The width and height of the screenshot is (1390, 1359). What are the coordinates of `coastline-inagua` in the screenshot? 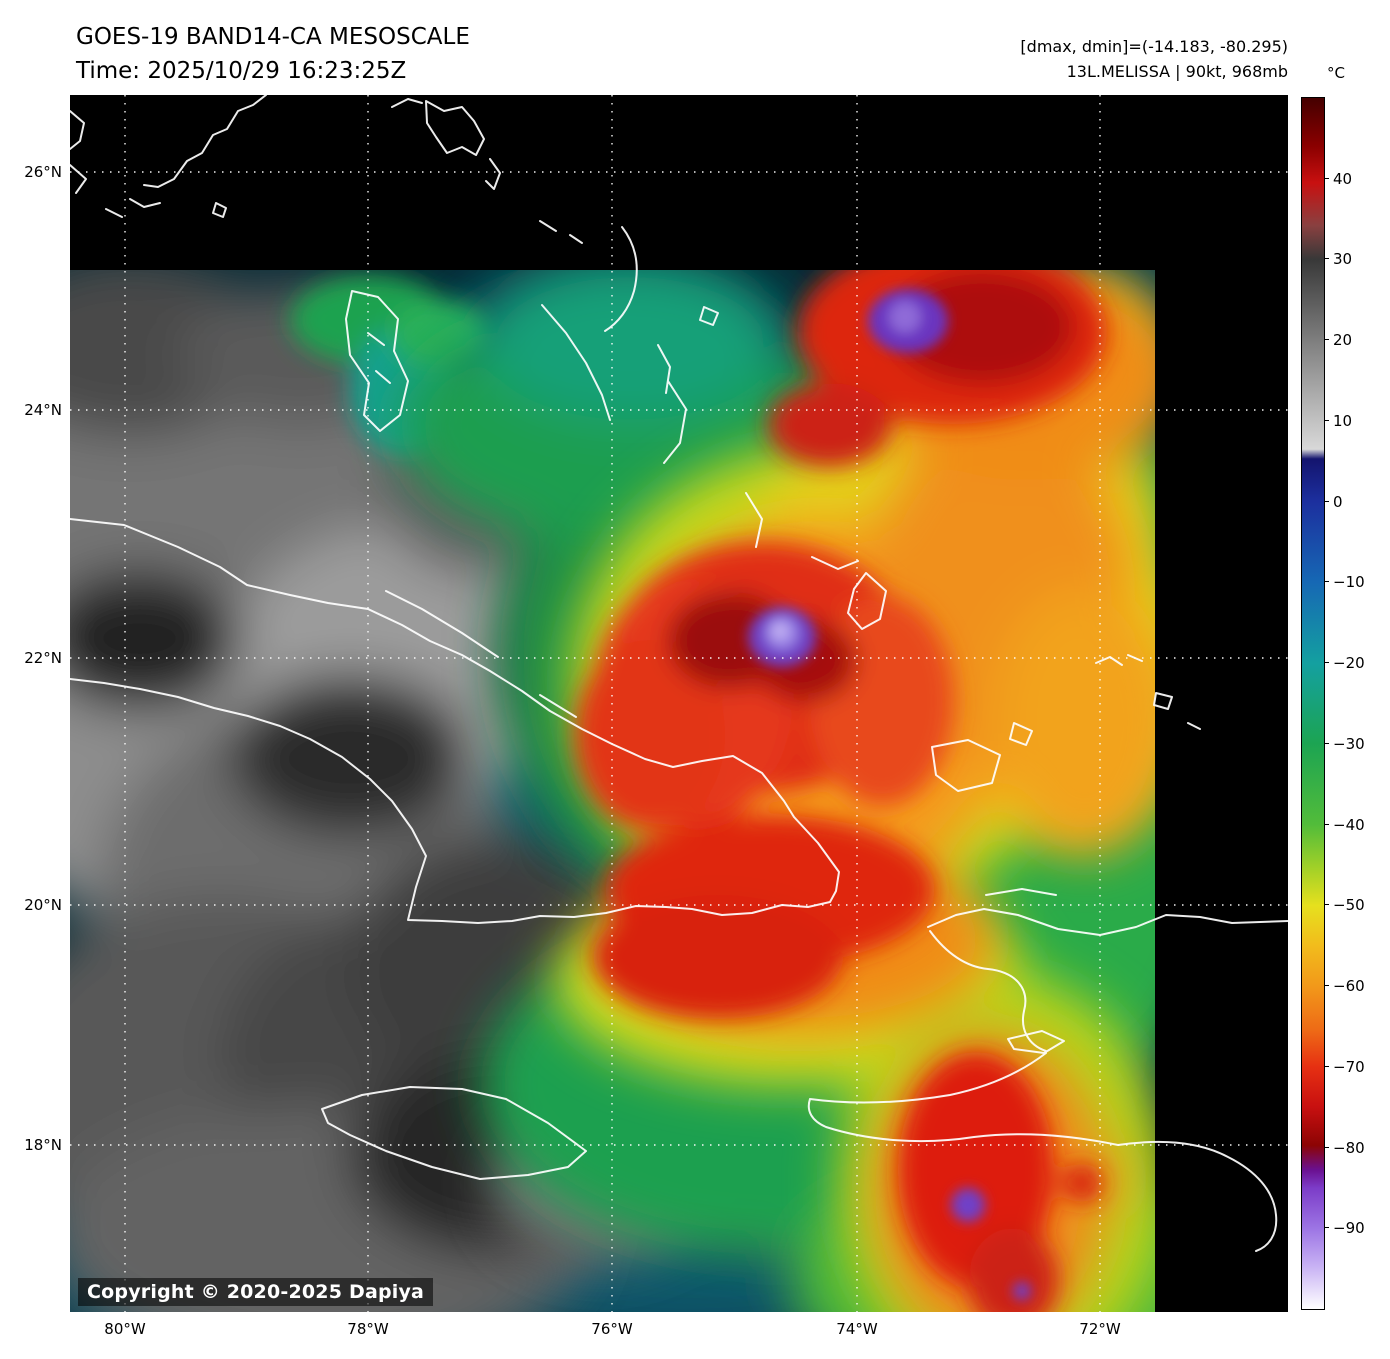 It's located at (982, 757).